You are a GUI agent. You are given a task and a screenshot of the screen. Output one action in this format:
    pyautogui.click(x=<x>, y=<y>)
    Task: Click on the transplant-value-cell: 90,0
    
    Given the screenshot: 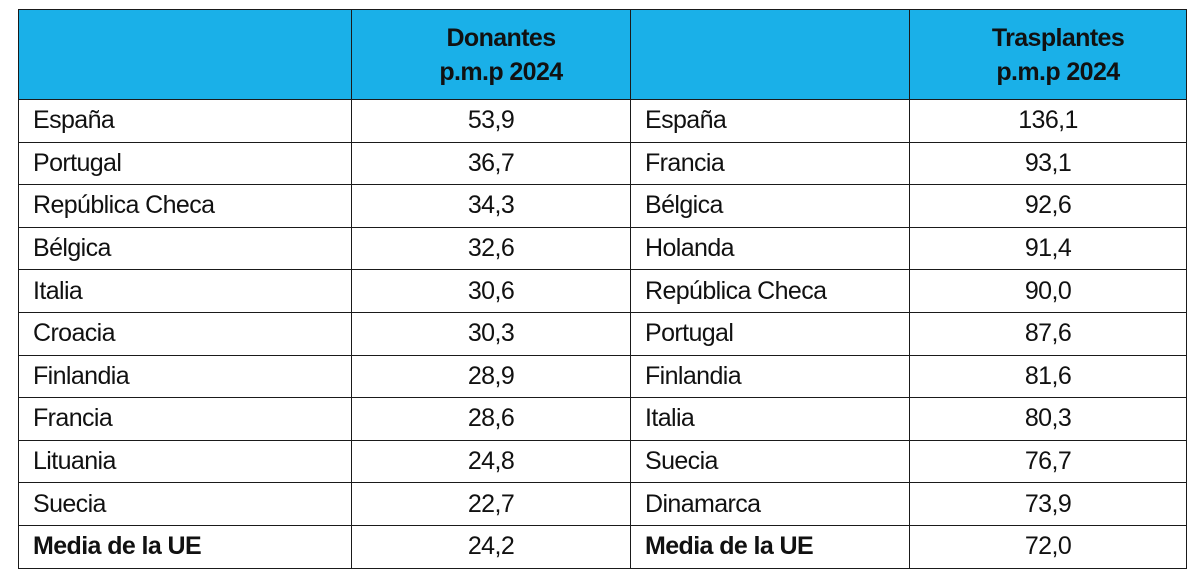 What is the action you would take?
    pyautogui.click(x=1048, y=291)
    